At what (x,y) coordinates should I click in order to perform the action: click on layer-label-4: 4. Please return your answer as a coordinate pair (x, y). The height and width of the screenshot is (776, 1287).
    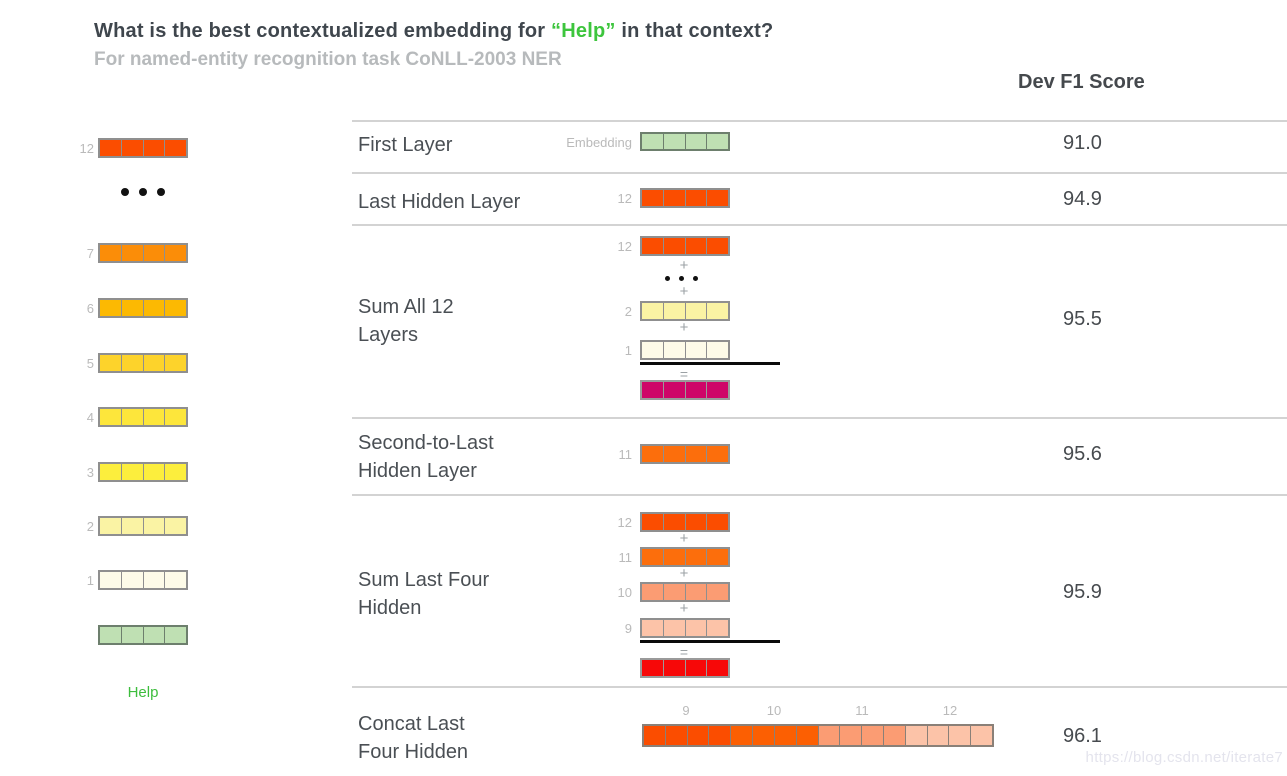
    Looking at the image, I should click on (90, 417).